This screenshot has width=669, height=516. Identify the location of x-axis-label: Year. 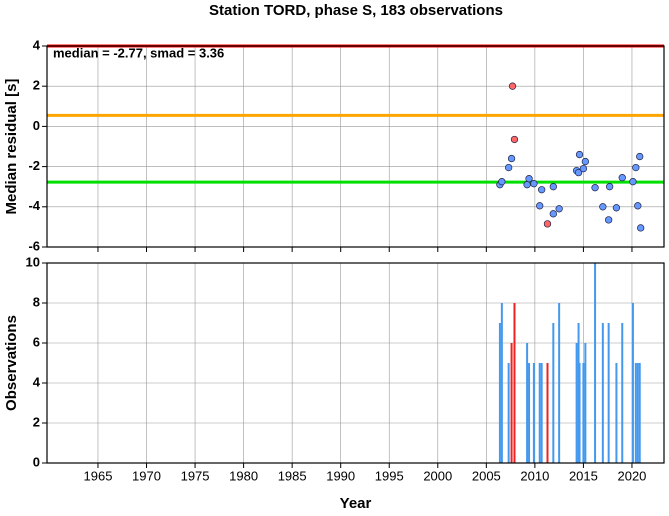
(356, 503).